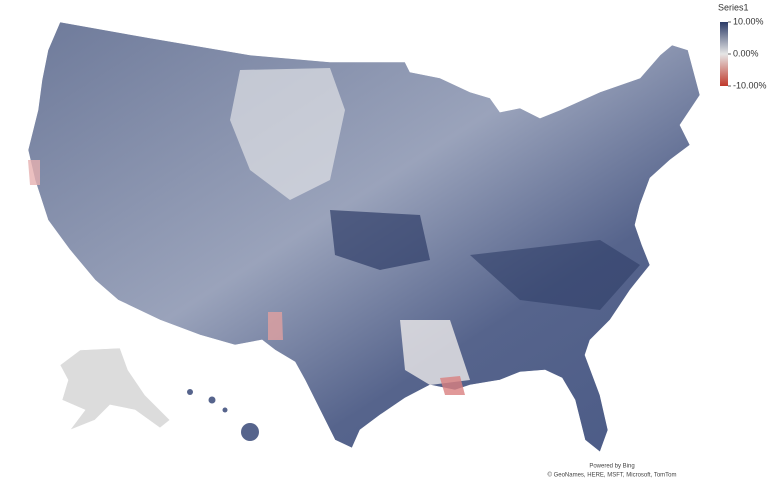 The image size is (768, 484). I want to click on legend-bar, so click(724, 54).